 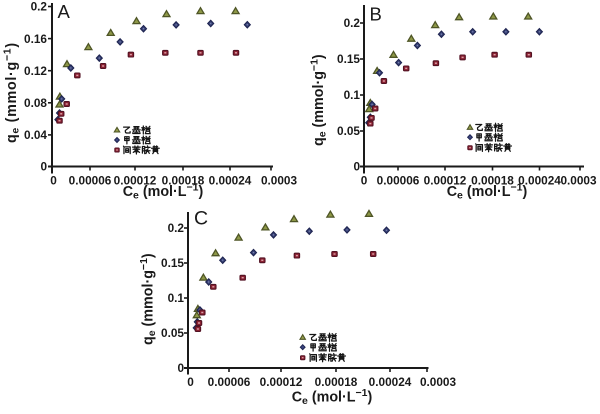 I want to click on svg-text: 0.08, so click(x=35, y=103).